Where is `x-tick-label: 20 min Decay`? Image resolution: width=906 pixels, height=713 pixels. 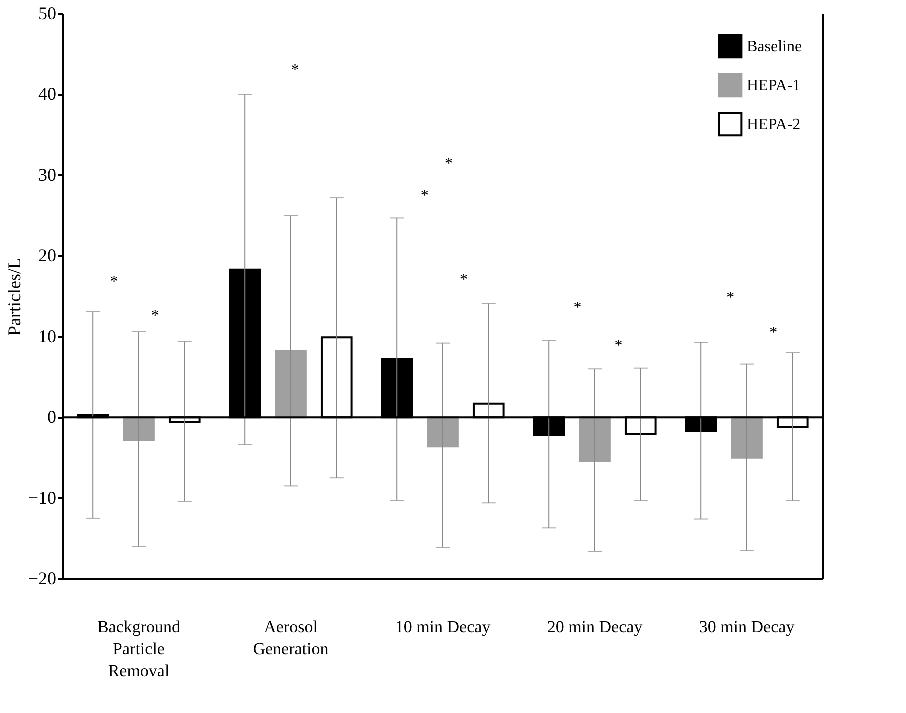
x-tick-label: 20 min Decay is located at coordinates (595, 627).